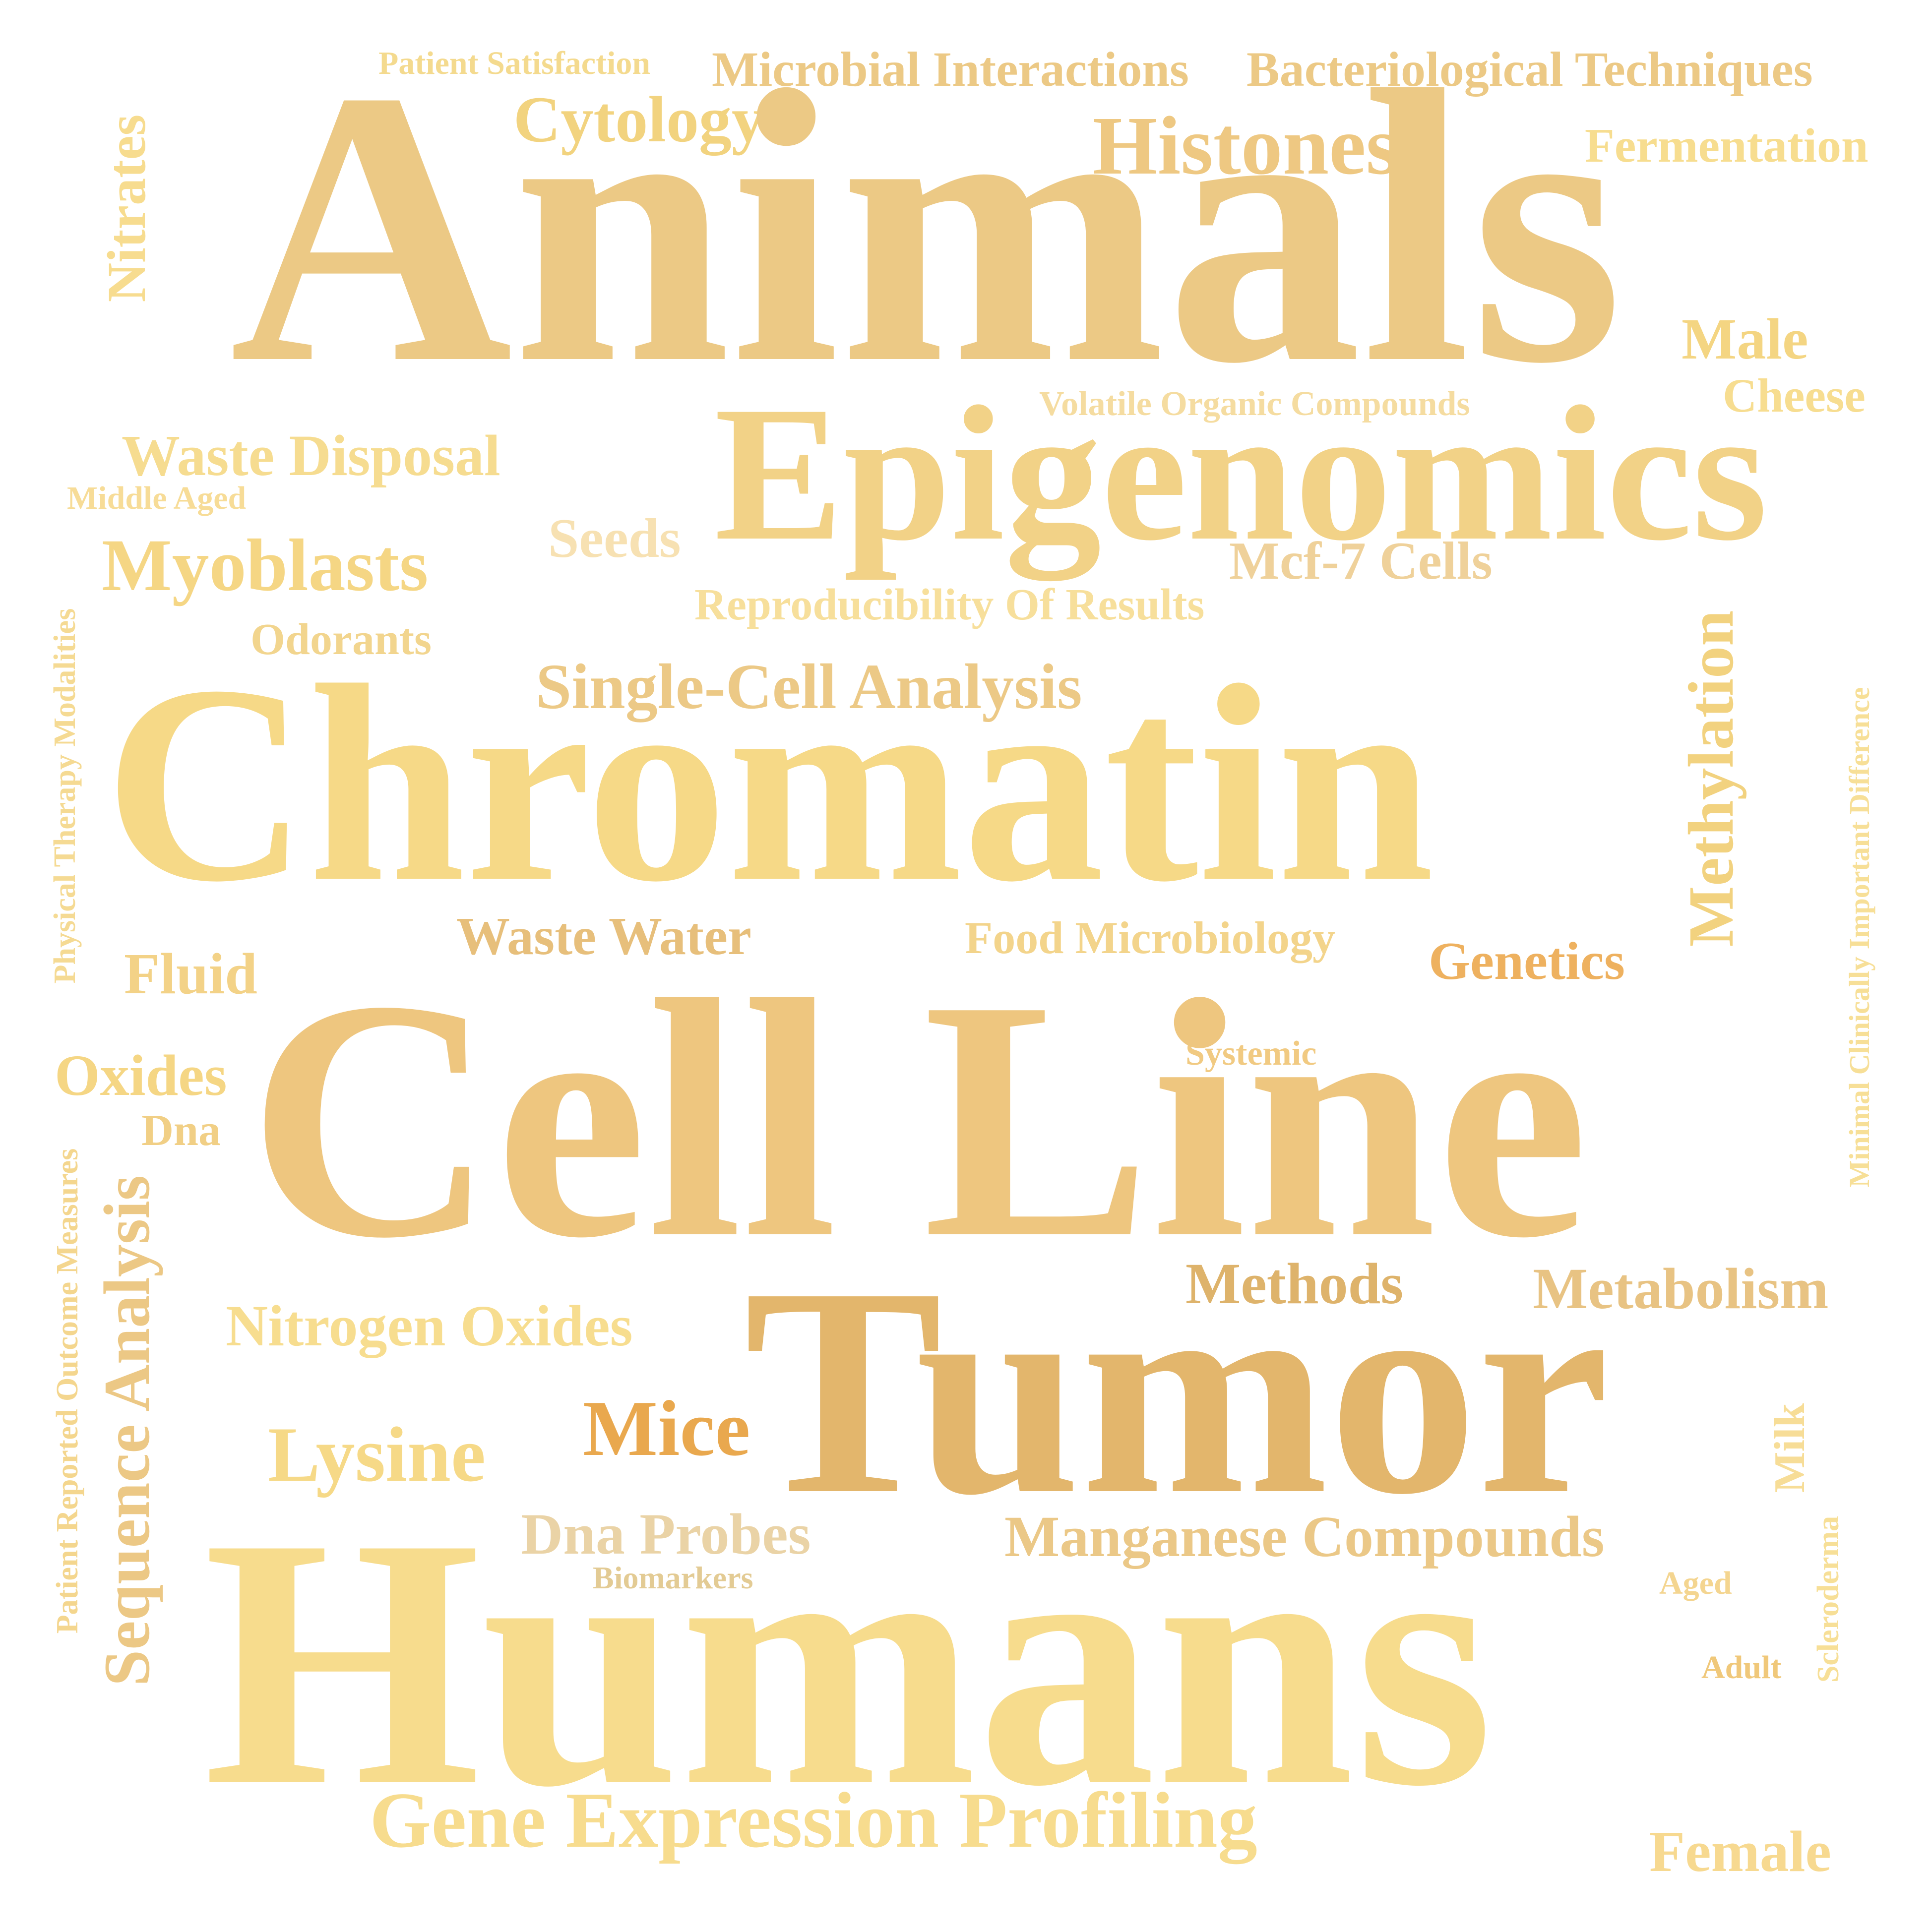 The image size is (1932, 1932). I want to click on word-sequence-analysis: Sequence Analysis, so click(126, 1431).